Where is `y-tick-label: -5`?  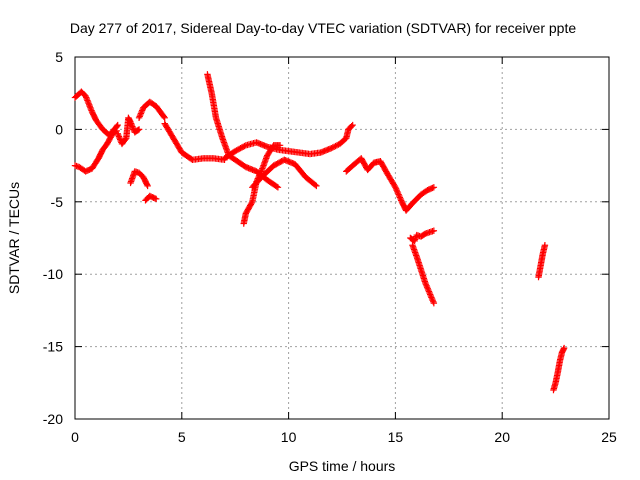 y-tick-label: -5 is located at coordinates (57, 202).